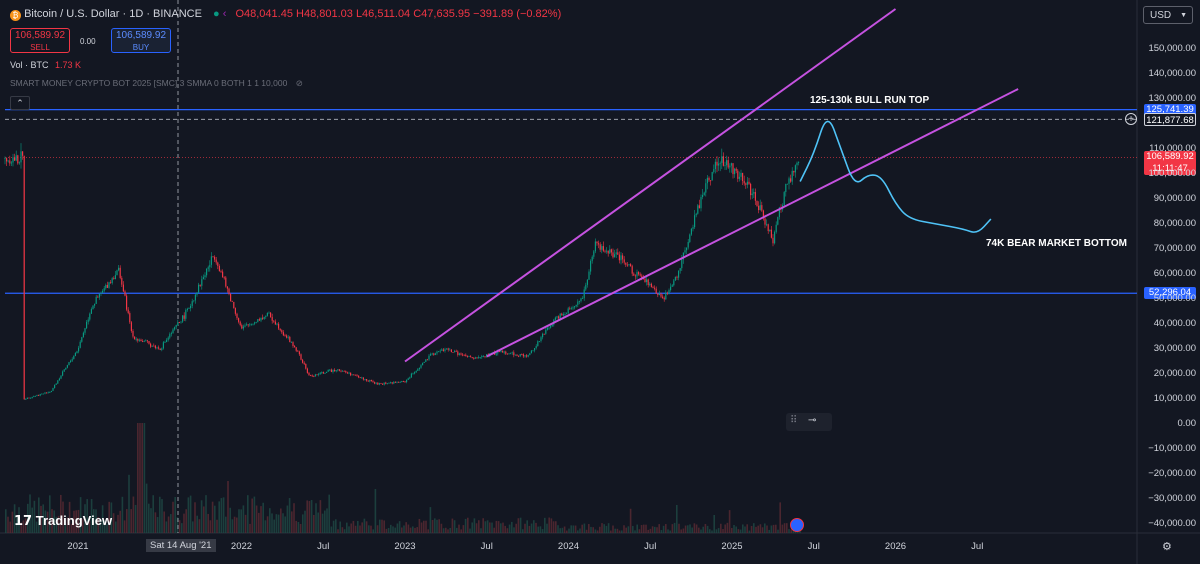 The height and width of the screenshot is (564, 1200). What do you see at coordinates (40, 40) in the screenshot?
I see `sell-button: 106,589.92 SELL` at bounding box center [40, 40].